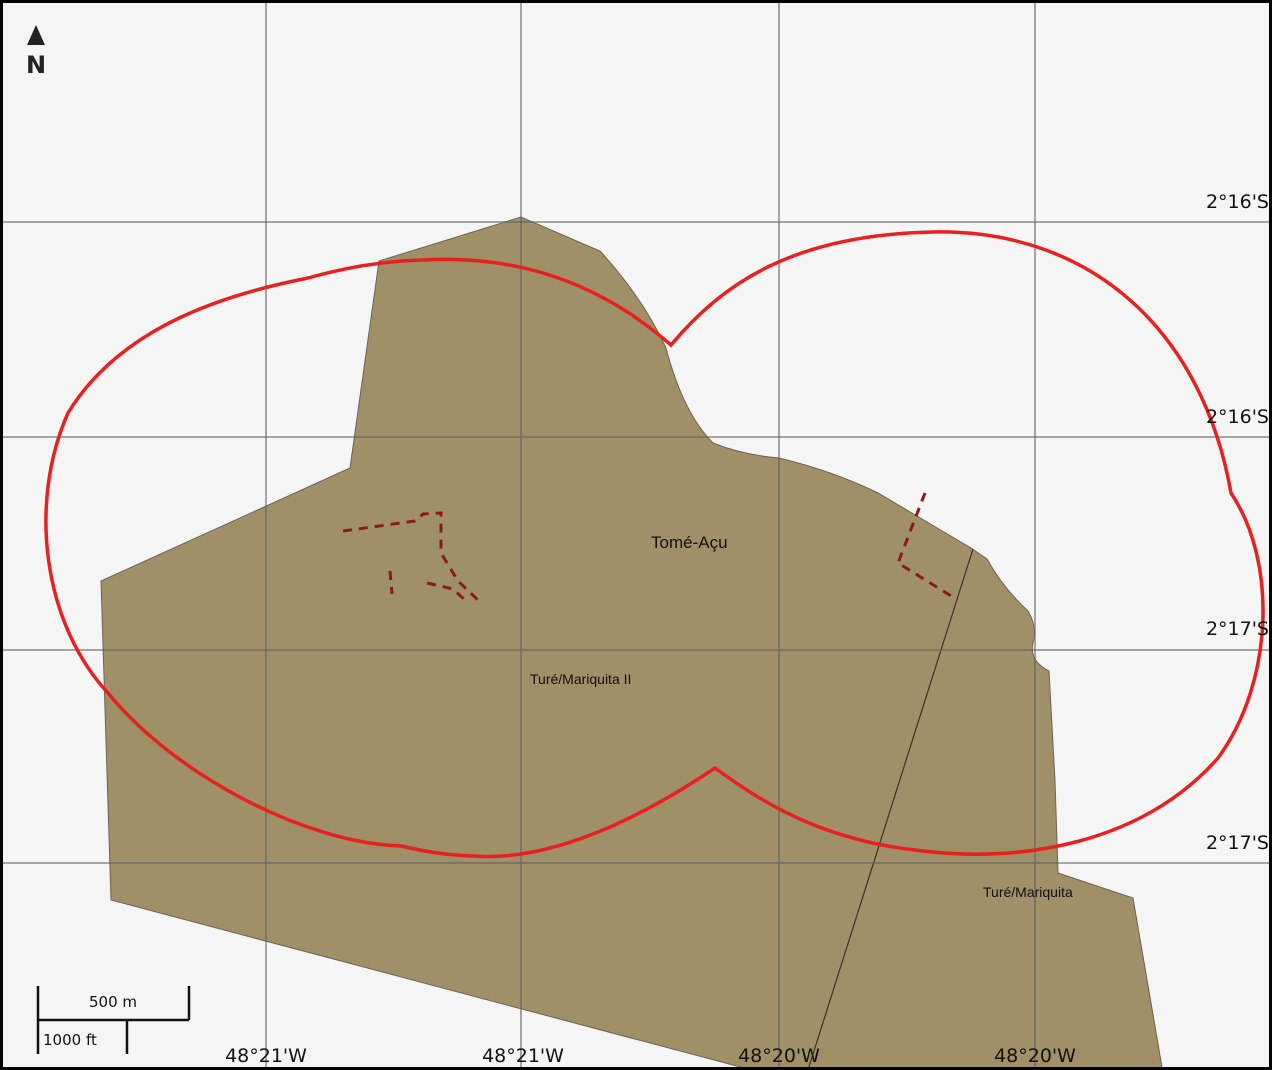 The height and width of the screenshot is (1070, 1272). What do you see at coordinates (580, 679) in the screenshot?
I see `place-label-ture-mariquita-ii: Turé/Mariquita II` at bounding box center [580, 679].